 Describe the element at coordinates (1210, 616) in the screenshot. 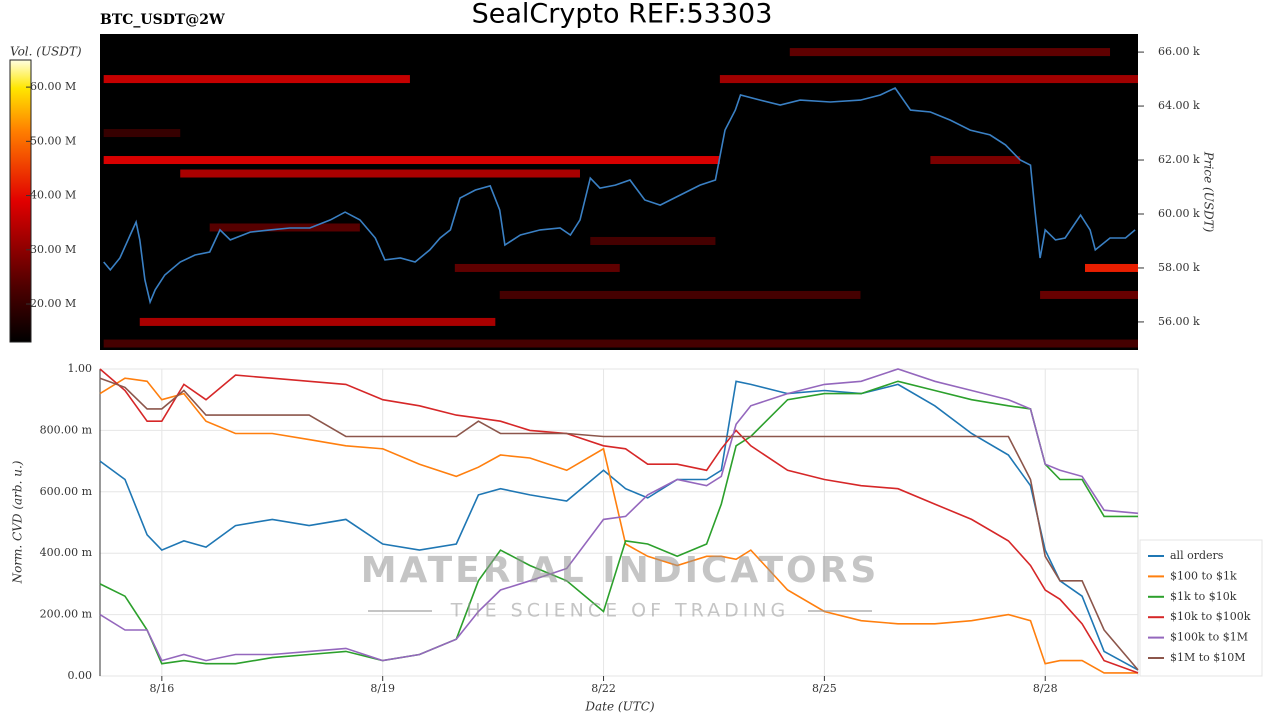

I see `legend-label: $10k to $100k` at that location.